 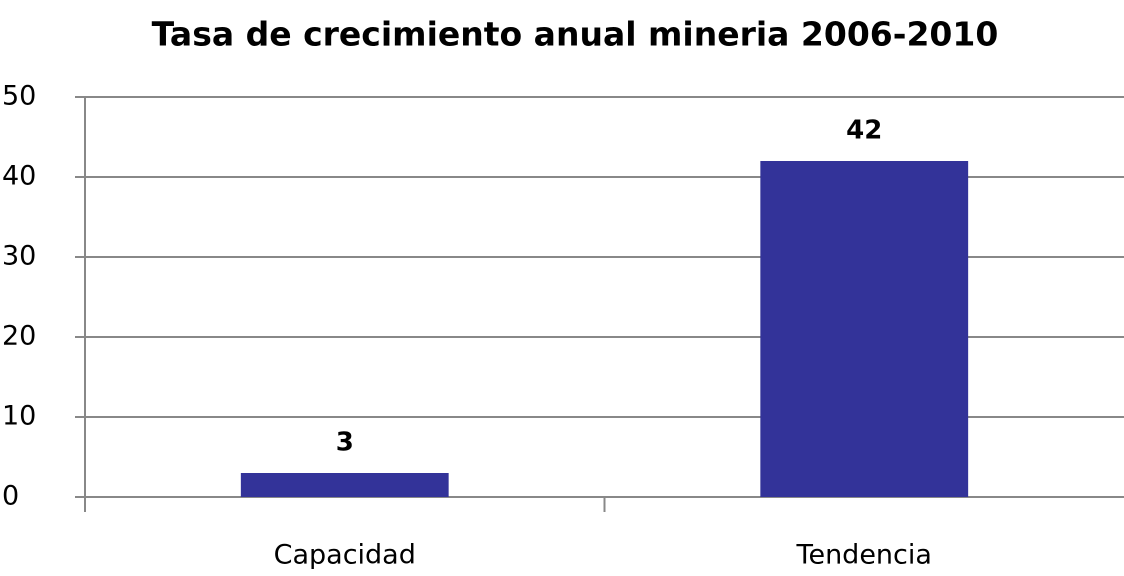 I want to click on y-tick-label: 30, so click(x=19, y=256).